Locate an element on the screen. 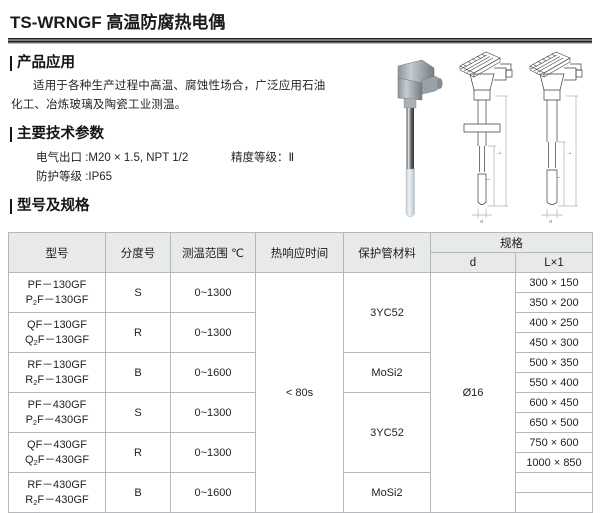 The image size is (600, 513). column-header-protection-material: 保护管材料 is located at coordinates (387, 252).